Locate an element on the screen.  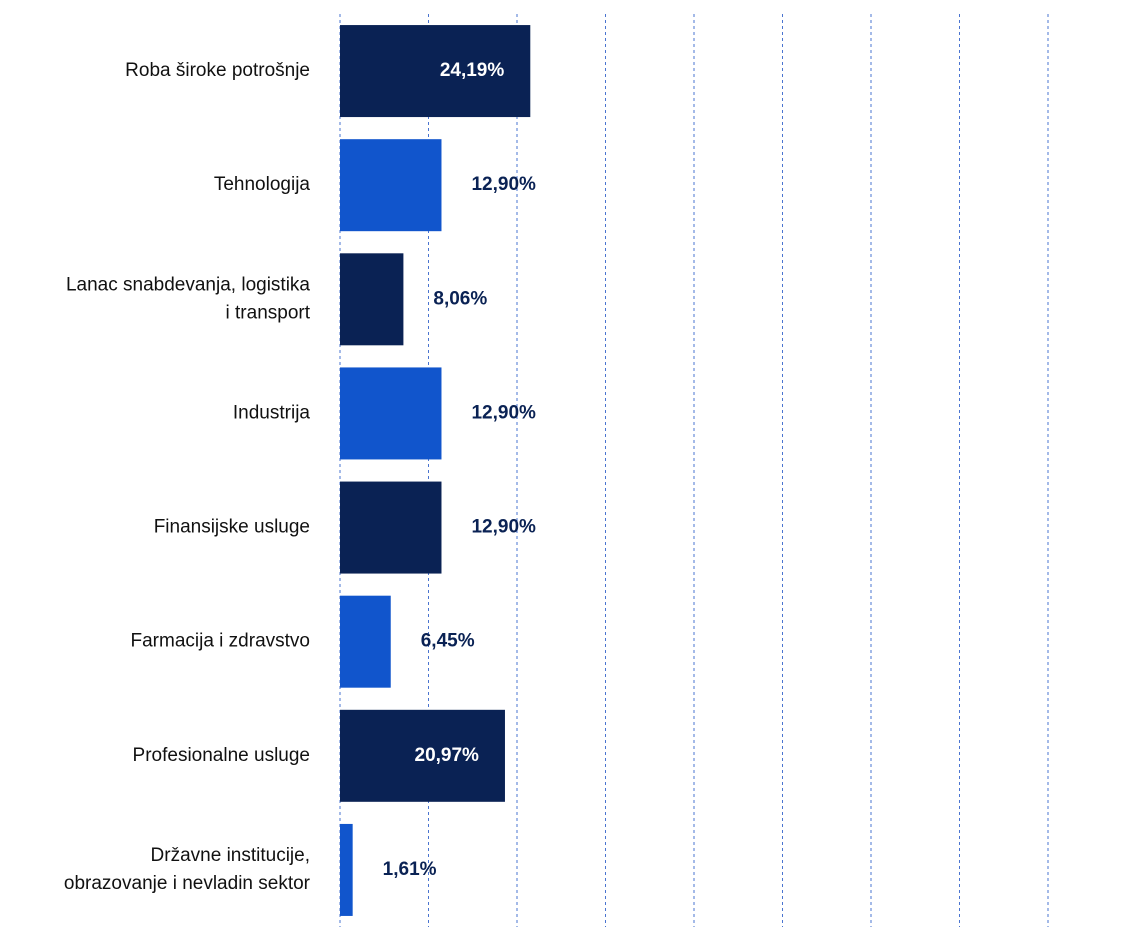
category-label: Farmacija i zdravstvo is located at coordinates (221, 641).